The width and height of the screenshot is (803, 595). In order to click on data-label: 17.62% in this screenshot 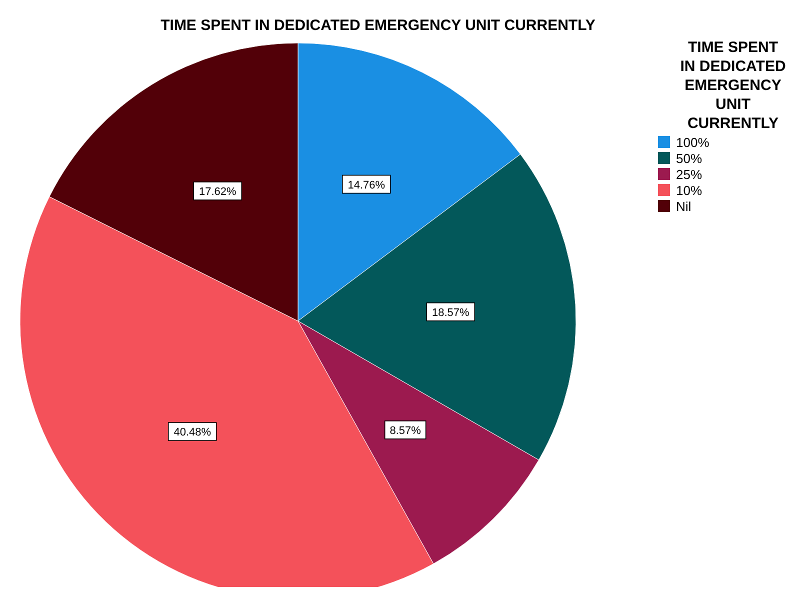, I will do `click(217, 192)`.